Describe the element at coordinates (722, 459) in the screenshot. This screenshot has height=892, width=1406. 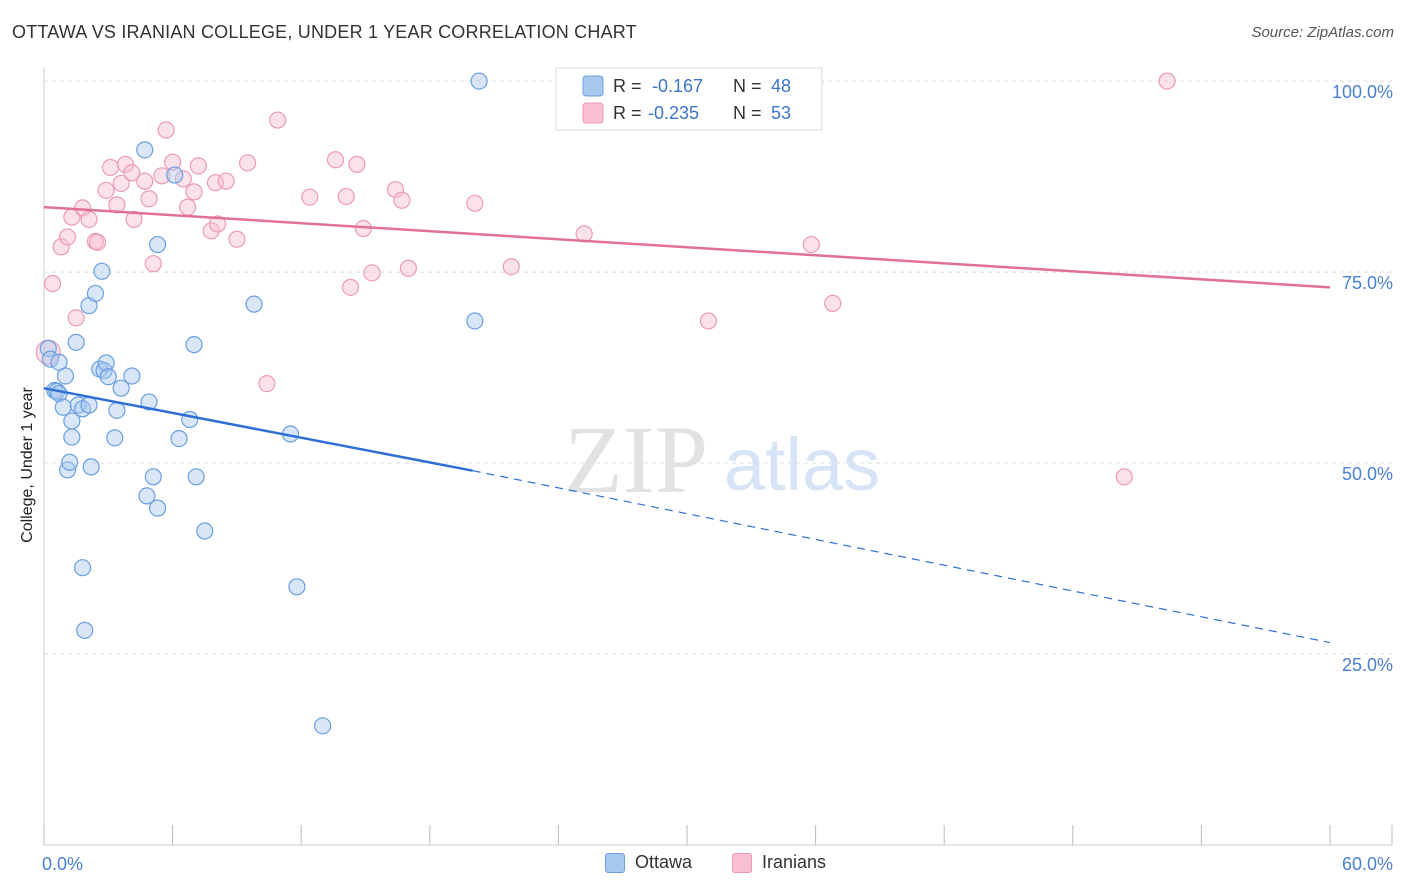
I see `watermark: ZIP atlas` at that location.